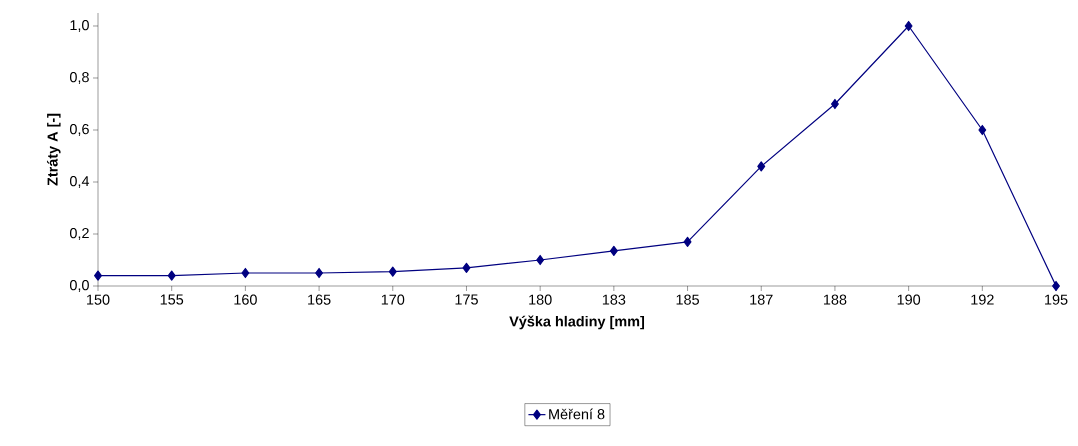 This screenshot has height=446, width=1078. Describe the element at coordinates (577, 322) in the screenshot. I see `x-axis-title: Výška hladiny [mm]` at that location.